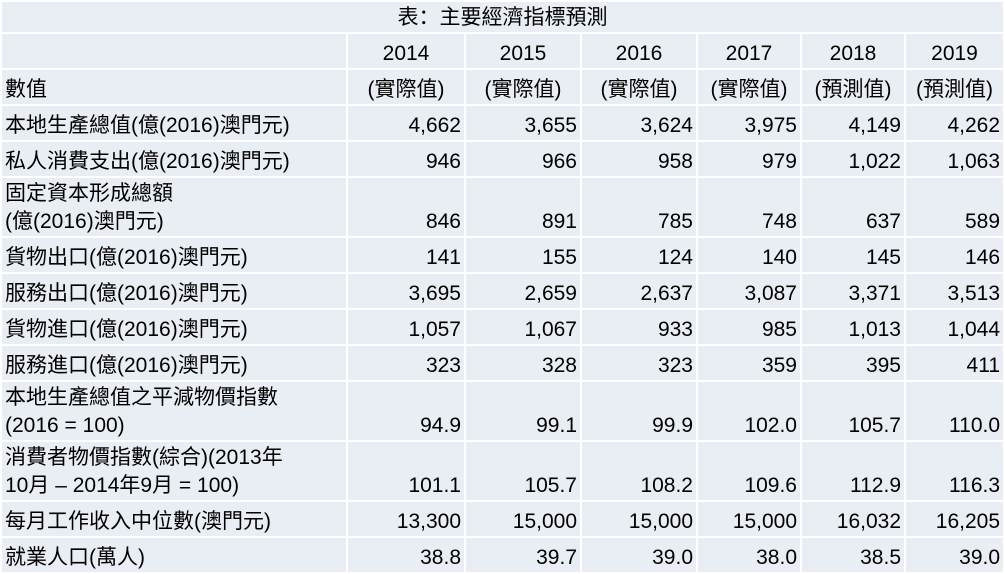 The image size is (1005, 574). I want to click on cell-value: 3,513, so click(954, 291).